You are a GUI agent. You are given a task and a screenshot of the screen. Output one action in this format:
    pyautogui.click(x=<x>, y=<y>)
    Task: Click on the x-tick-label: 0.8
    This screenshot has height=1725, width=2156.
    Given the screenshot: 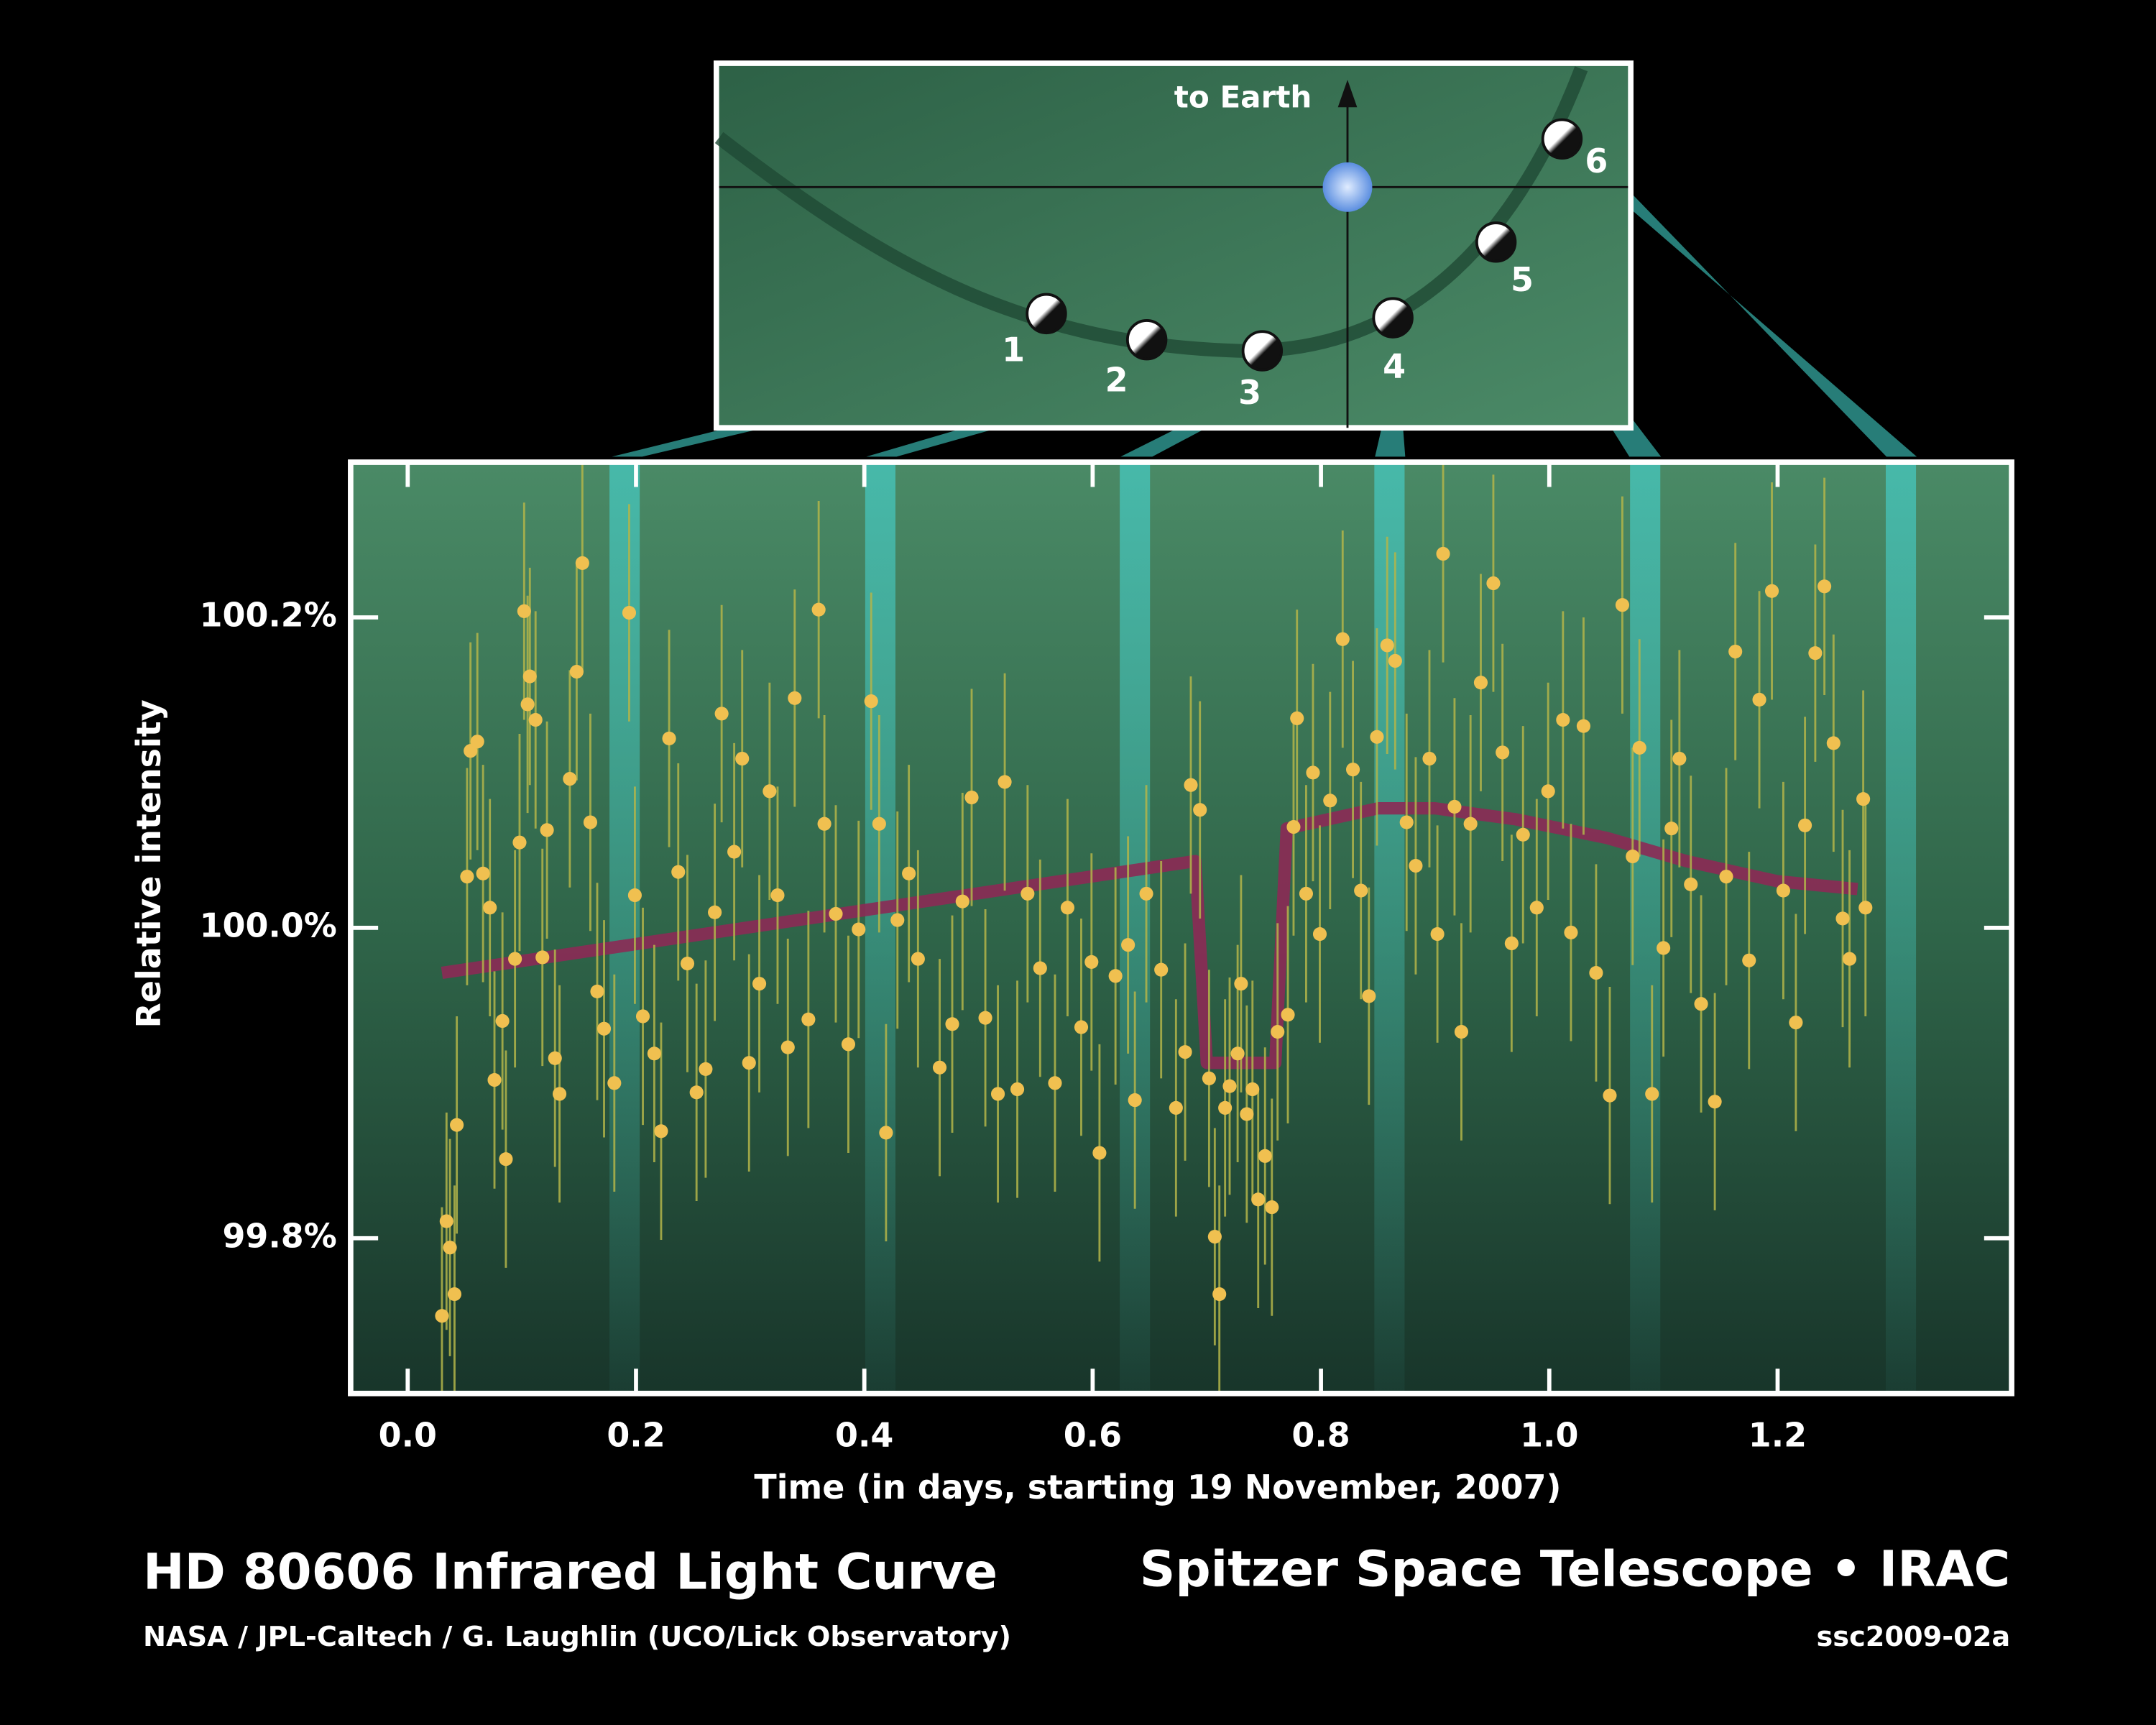 What is the action you would take?
    pyautogui.click(x=1320, y=1434)
    